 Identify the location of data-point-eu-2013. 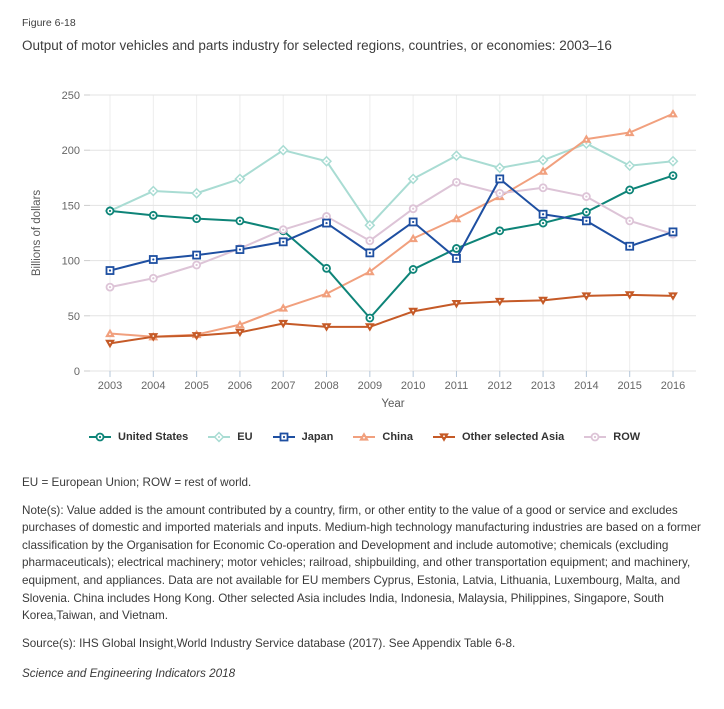
(543, 160).